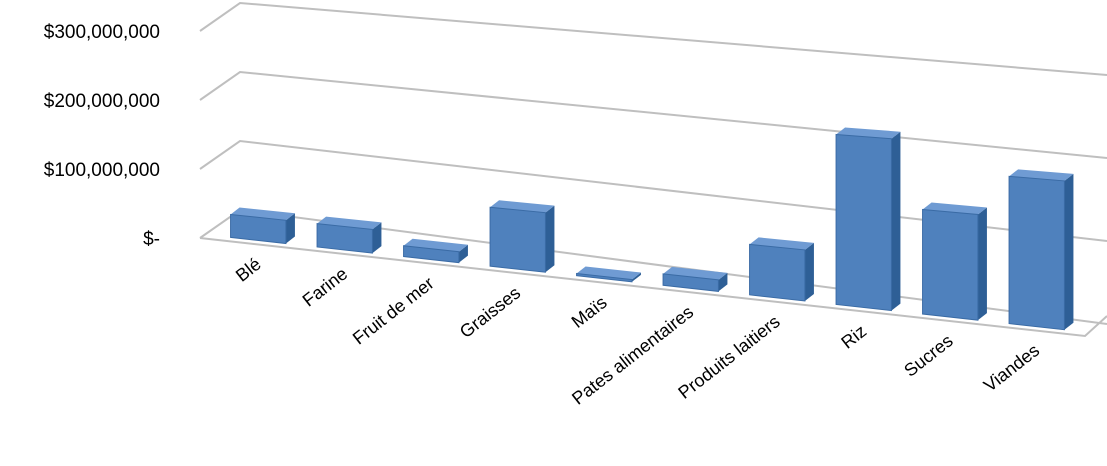  I want to click on x-tick-label: Graisses, so click(490, 312).